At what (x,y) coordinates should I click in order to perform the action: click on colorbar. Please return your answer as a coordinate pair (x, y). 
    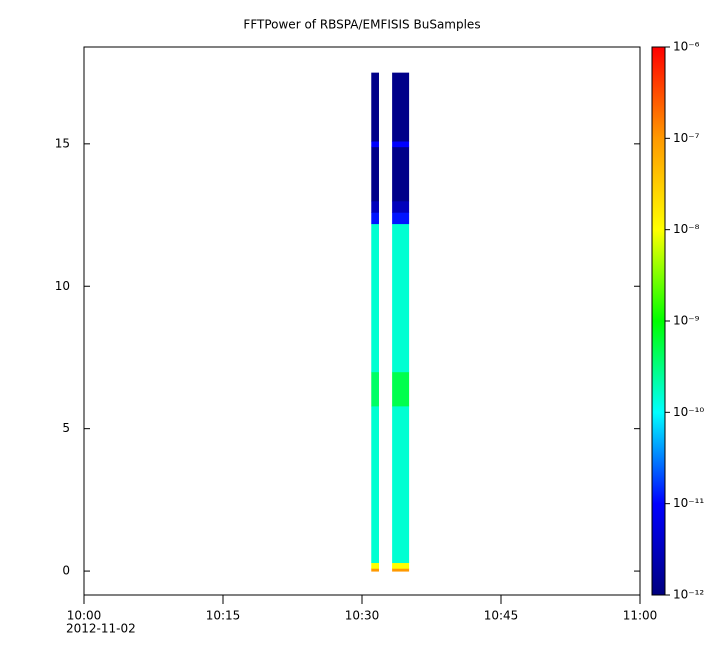
    Looking at the image, I should click on (658, 321).